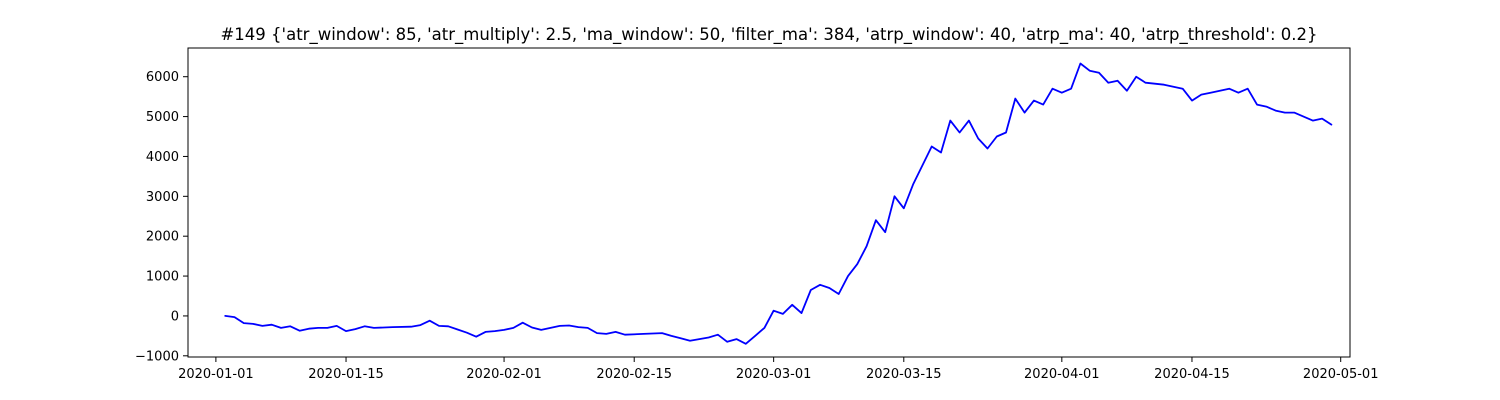 Image resolution: width=1500 pixels, height=400 pixels. I want to click on x-tick-label: 2020-01-01, so click(216, 374).